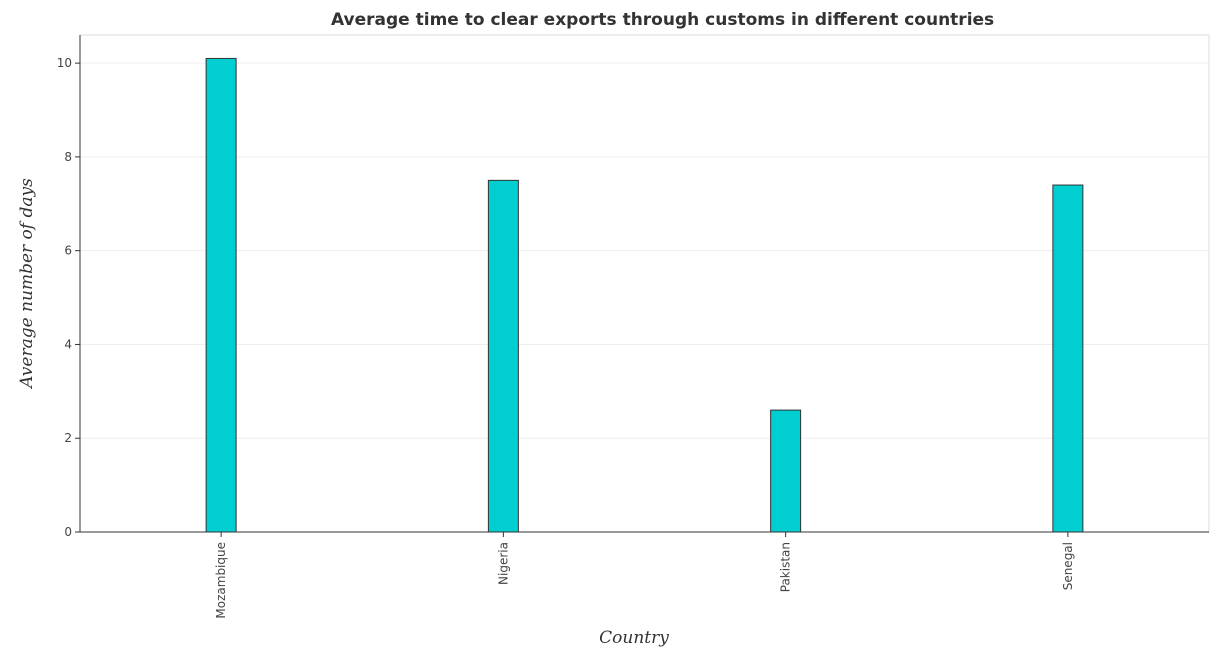  Describe the element at coordinates (644, 575) in the screenshot. I see `x-axis-ticks: Mozambique Nigeria Pakistan Senegal` at that location.